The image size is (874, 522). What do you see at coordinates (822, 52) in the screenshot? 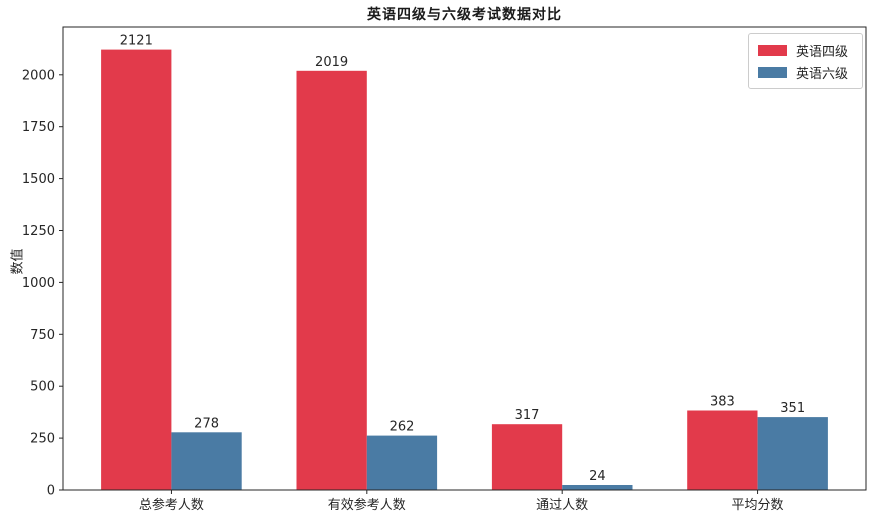
I see `legend-label-cet4: 英语四级` at bounding box center [822, 52].